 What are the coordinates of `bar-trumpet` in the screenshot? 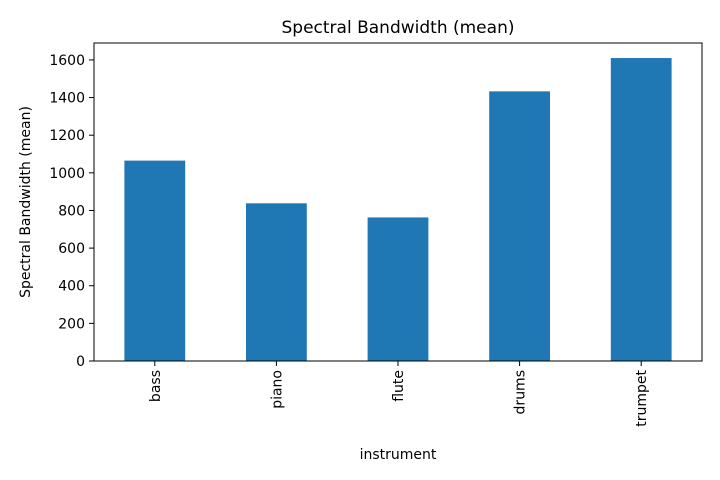 It's located at (641, 209).